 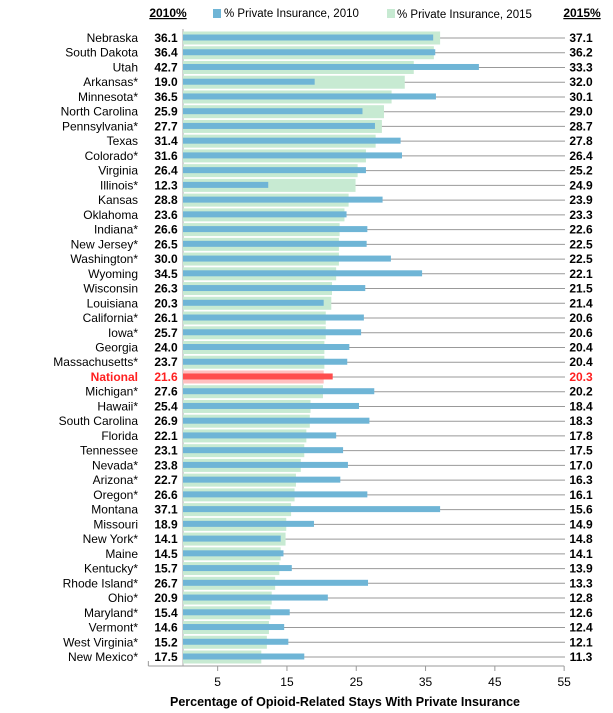 What do you see at coordinates (166, 569) in the screenshot?
I see `value-label-2010: 15.7` at bounding box center [166, 569].